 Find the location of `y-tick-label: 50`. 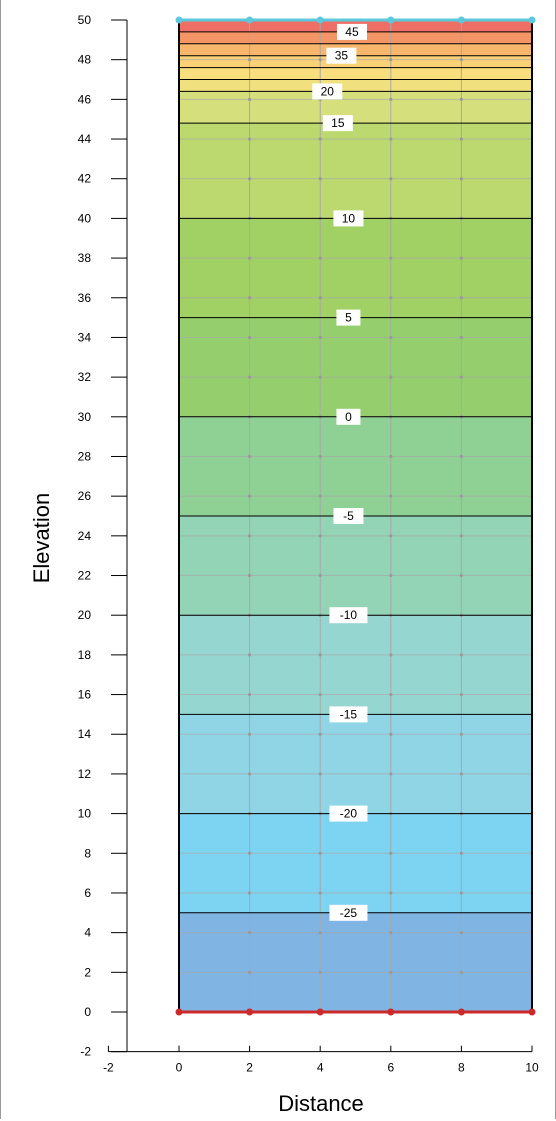

y-tick-label: 50 is located at coordinates (85, 20).